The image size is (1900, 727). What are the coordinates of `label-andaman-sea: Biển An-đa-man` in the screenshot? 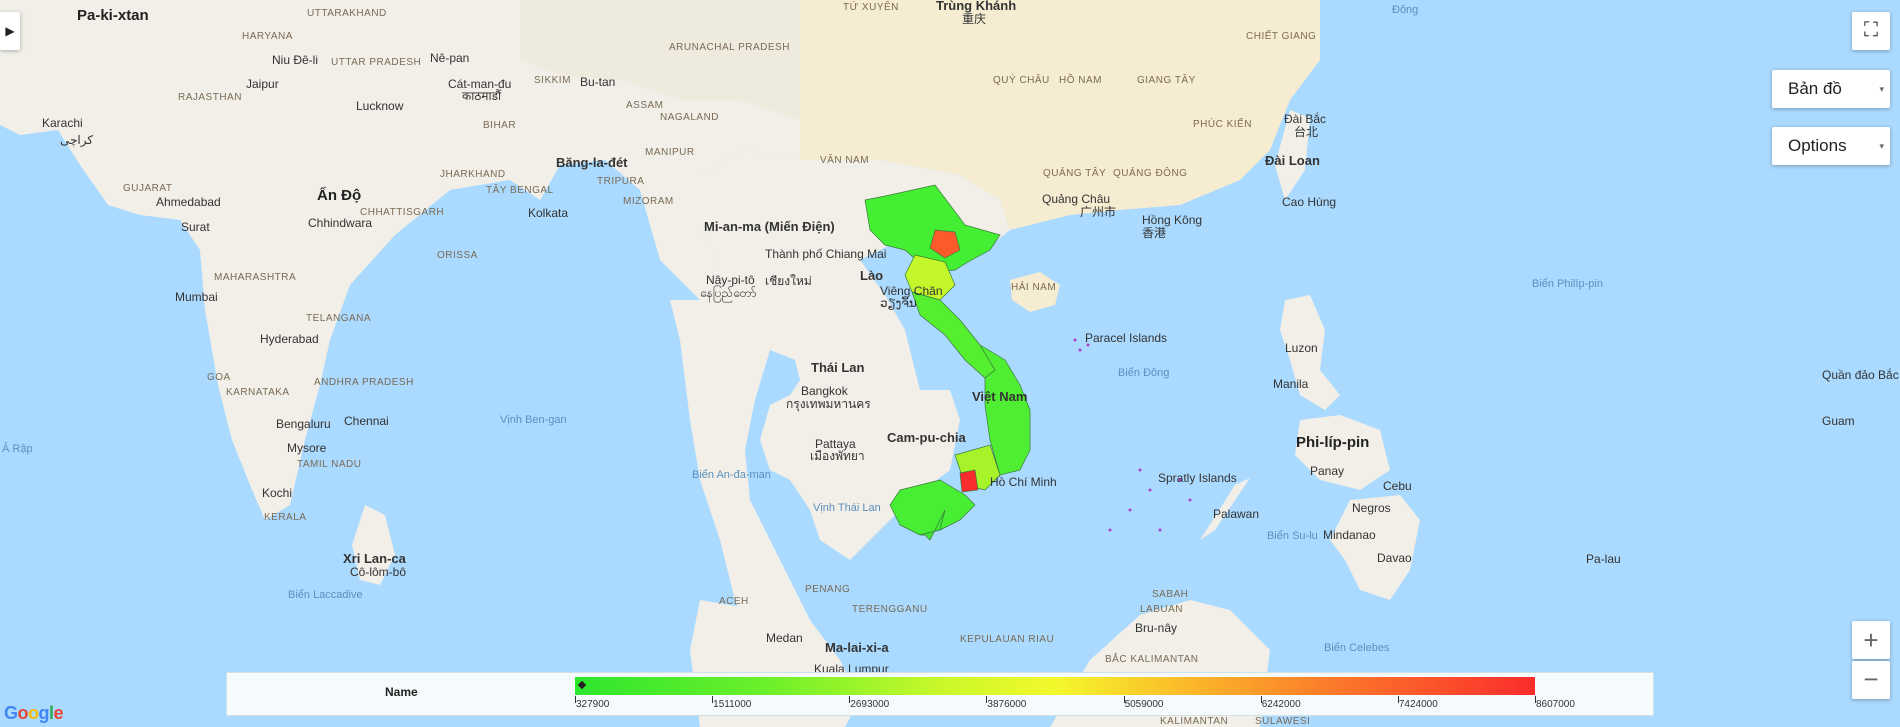 It's located at (731, 475).